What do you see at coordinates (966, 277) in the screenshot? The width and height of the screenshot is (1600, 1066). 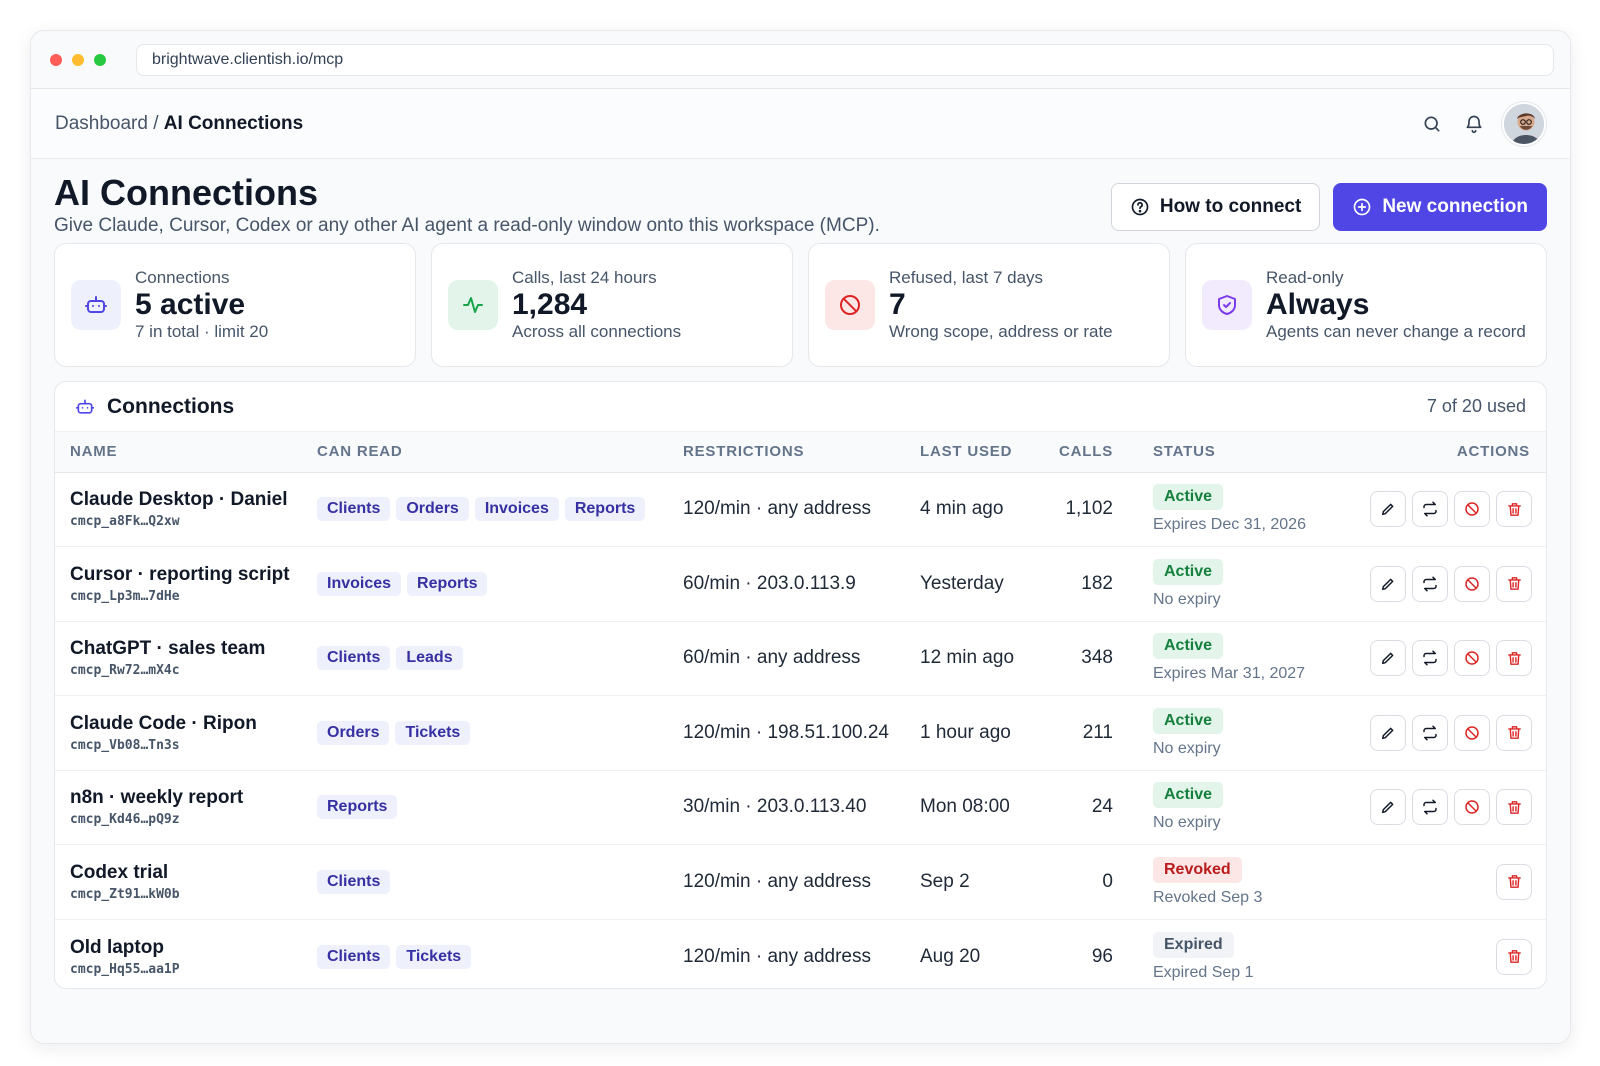 I see `stat-label: Refused, last 7 days` at bounding box center [966, 277].